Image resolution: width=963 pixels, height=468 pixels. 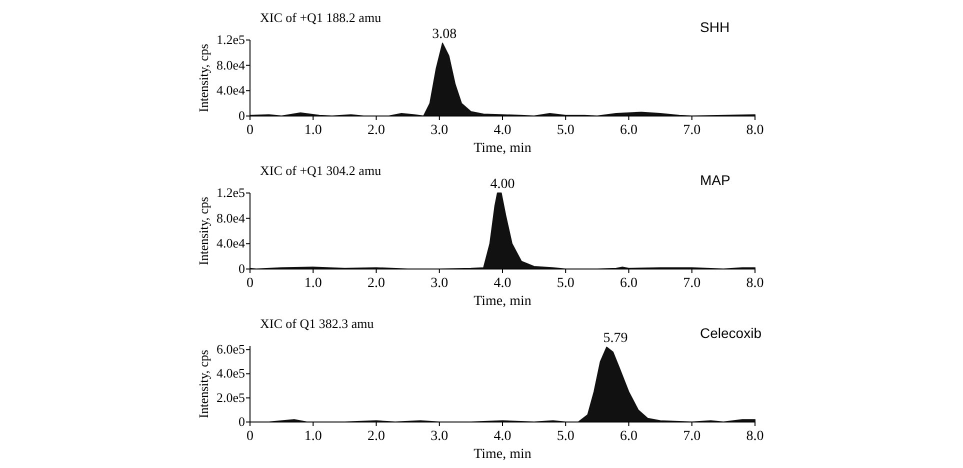 What do you see at coordinates (230, 373) in the screenshot?
I see `y-tick-label: 4.0e5` at bounding box center [230, 373].